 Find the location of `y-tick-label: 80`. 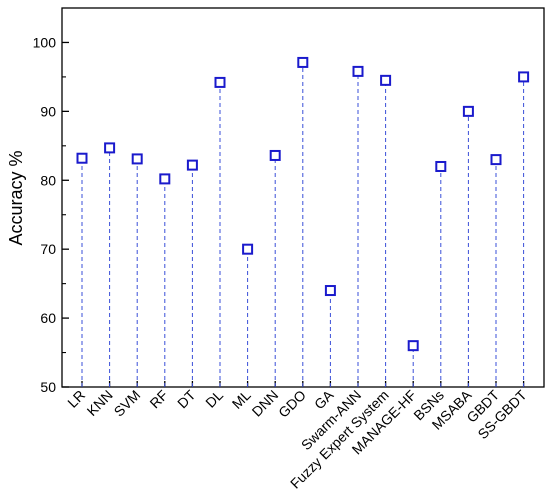

y-tick-label: 80 is located at coordinates (48, 180).